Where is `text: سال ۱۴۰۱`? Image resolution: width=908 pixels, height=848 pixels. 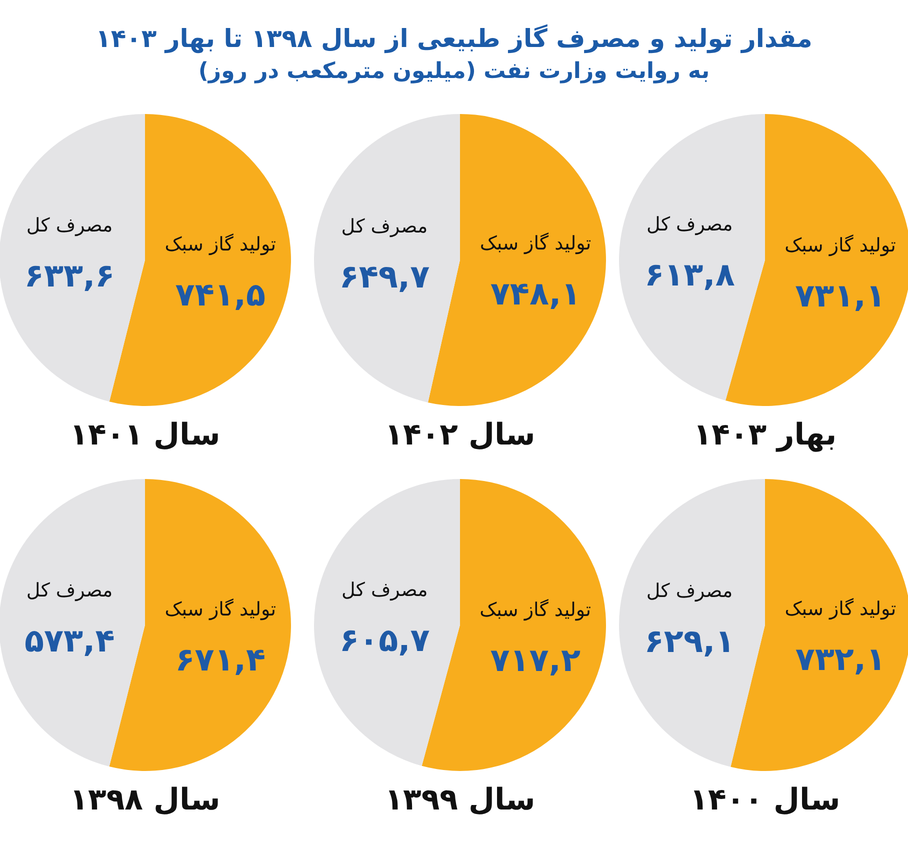 text: سال ۱۴۰۱ is located at coordinates (145, 435).